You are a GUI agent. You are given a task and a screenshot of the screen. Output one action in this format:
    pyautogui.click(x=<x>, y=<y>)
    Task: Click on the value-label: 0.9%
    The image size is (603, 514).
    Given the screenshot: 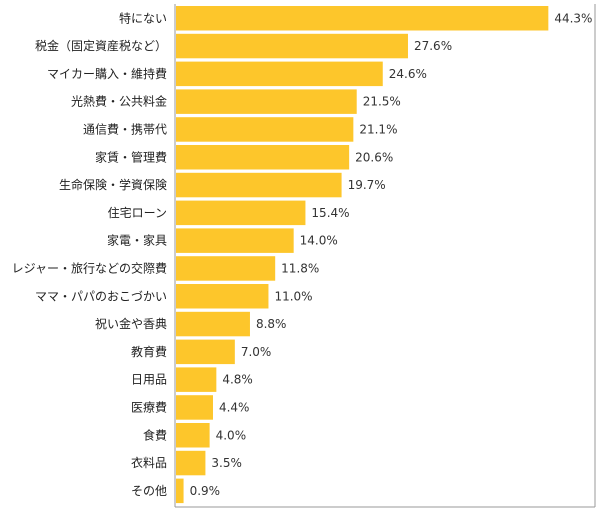 What is the action you would take?
    pyautogui.click(x=205, y=491)
    